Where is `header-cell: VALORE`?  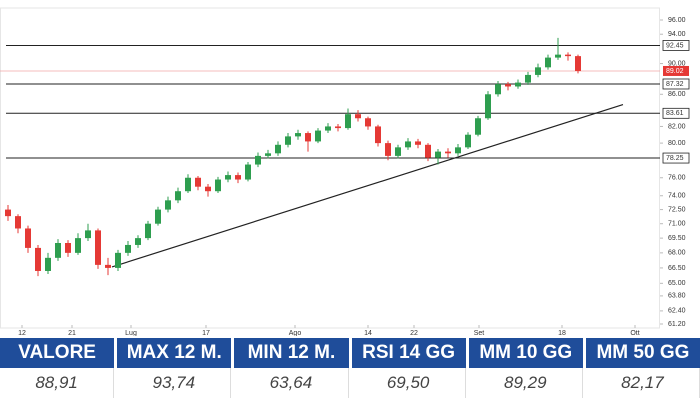
header-cell: VALORE is located at coordinates (57, 353).